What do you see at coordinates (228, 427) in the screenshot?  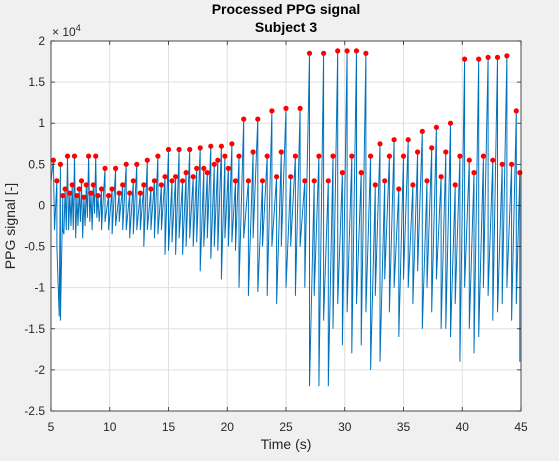 I see `x-tick-label: 20` at bounding box center [228, 427].